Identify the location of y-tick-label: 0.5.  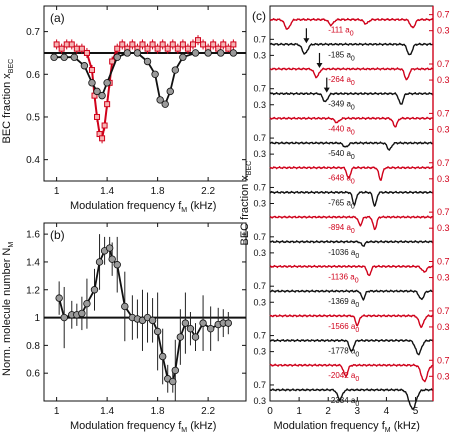
(33, 117).